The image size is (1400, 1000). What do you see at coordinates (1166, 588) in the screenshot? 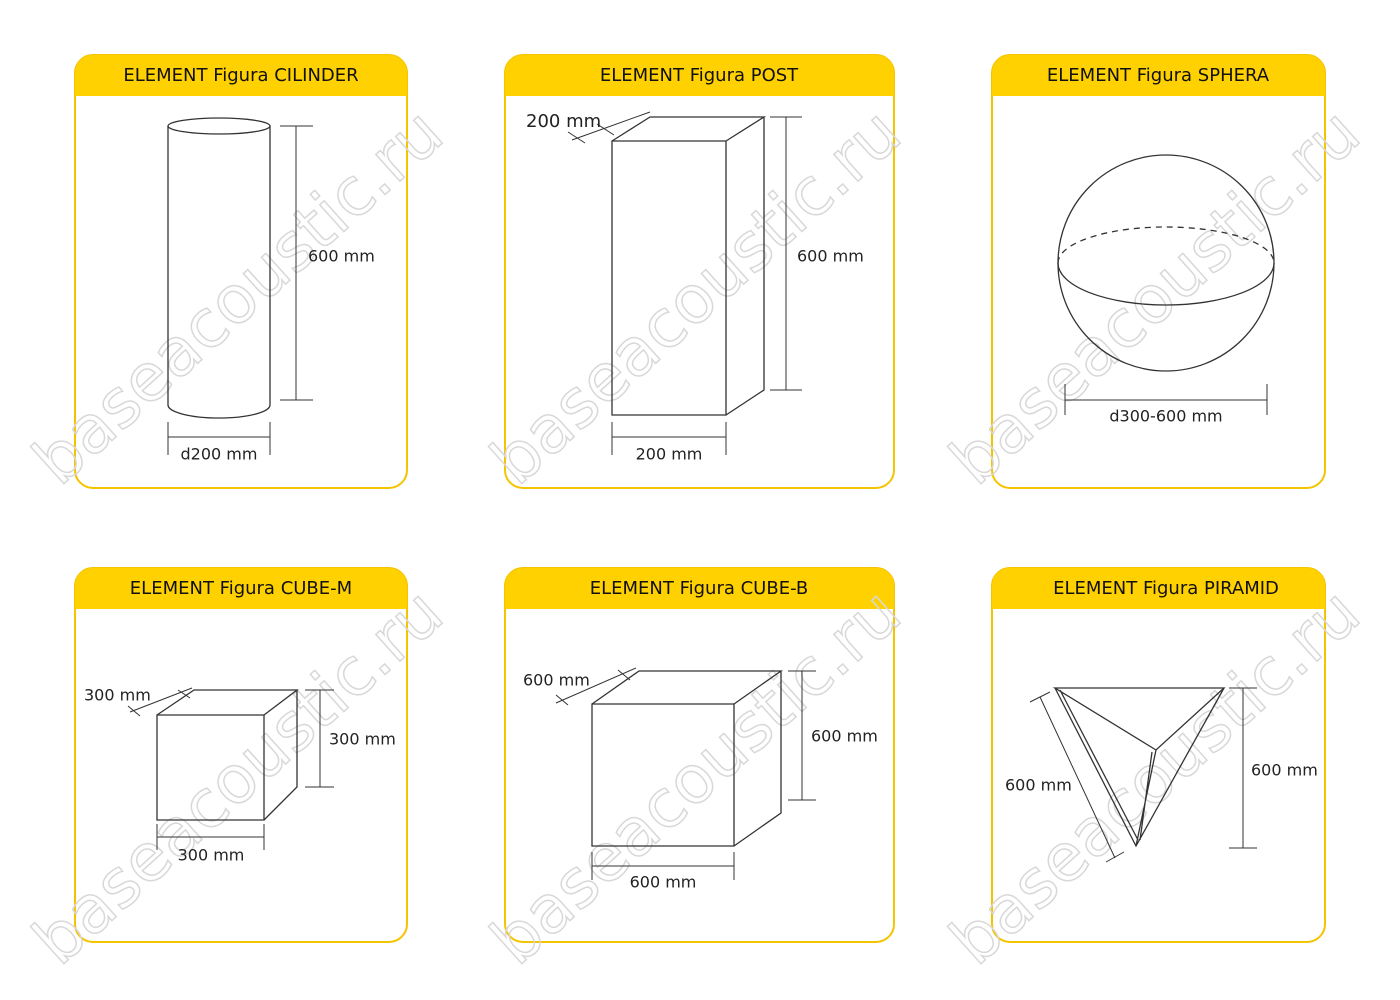
I see `card-title: ELEMENT Figura PIRAMID` at bounding box center [1166, 588].